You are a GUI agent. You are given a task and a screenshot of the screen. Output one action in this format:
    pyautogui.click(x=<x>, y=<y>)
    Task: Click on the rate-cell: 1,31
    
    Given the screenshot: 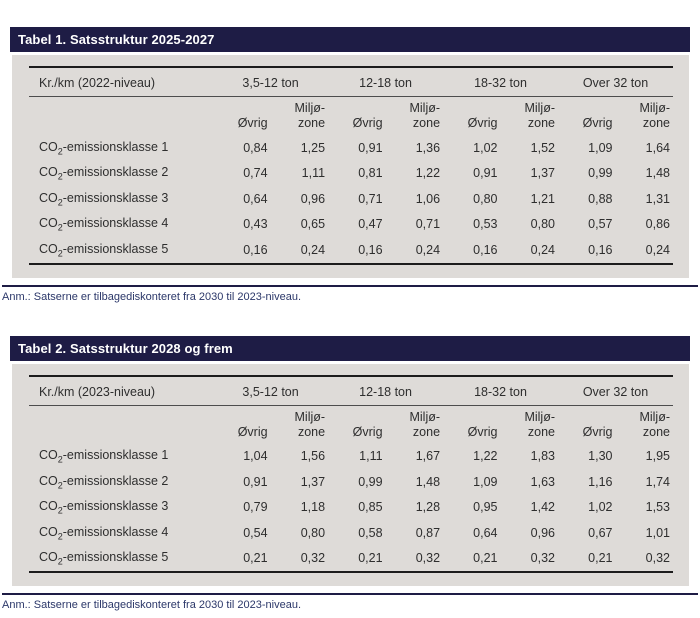 What is the action you would take?
    pyautogui.click(x=657, y=198)
    